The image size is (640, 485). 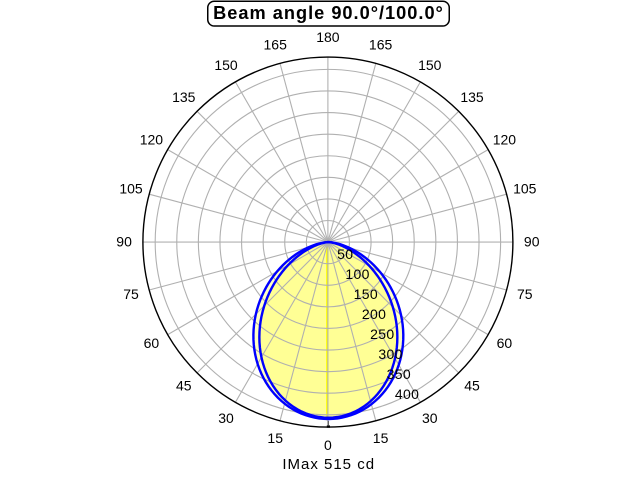 What do you see at coordinates (328, 37) in the screenshot?
I see `svg-text: 180` at bounding box center [328, 37].